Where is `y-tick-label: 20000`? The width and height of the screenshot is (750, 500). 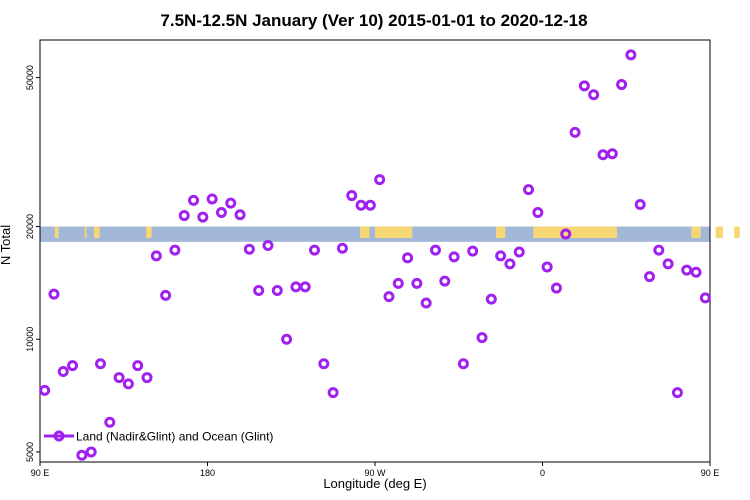
y-tick-label: 20000 is located at coordinates (30, 226).